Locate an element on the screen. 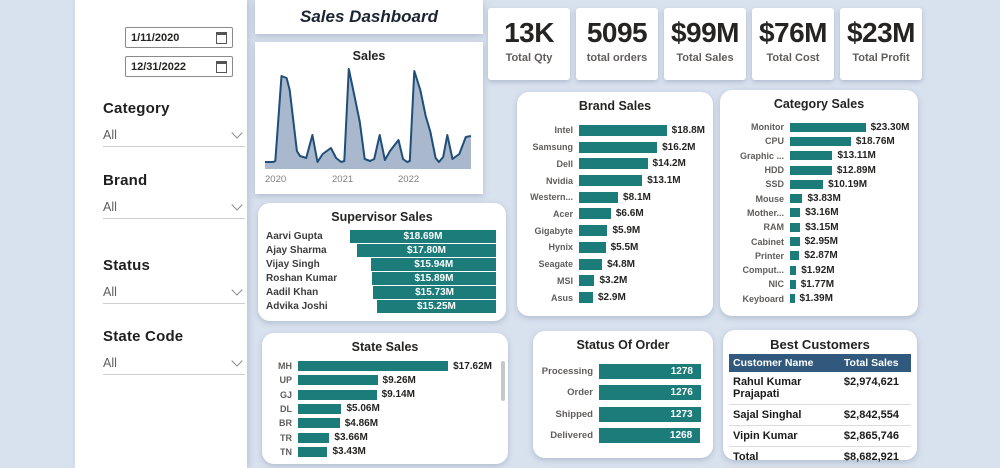 This screenshot has width=1000, height=468. bar-zone: $13.1M is located at coordinates (642, 181).